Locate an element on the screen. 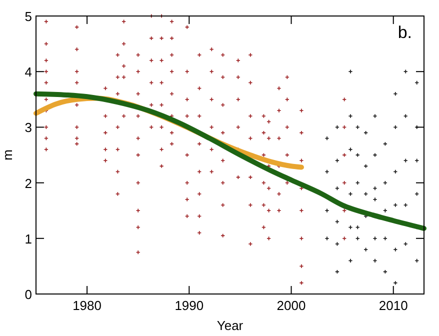 This screenshot has height=336, width=439. x-axis-title: Year is located at coordinates (230, 325).